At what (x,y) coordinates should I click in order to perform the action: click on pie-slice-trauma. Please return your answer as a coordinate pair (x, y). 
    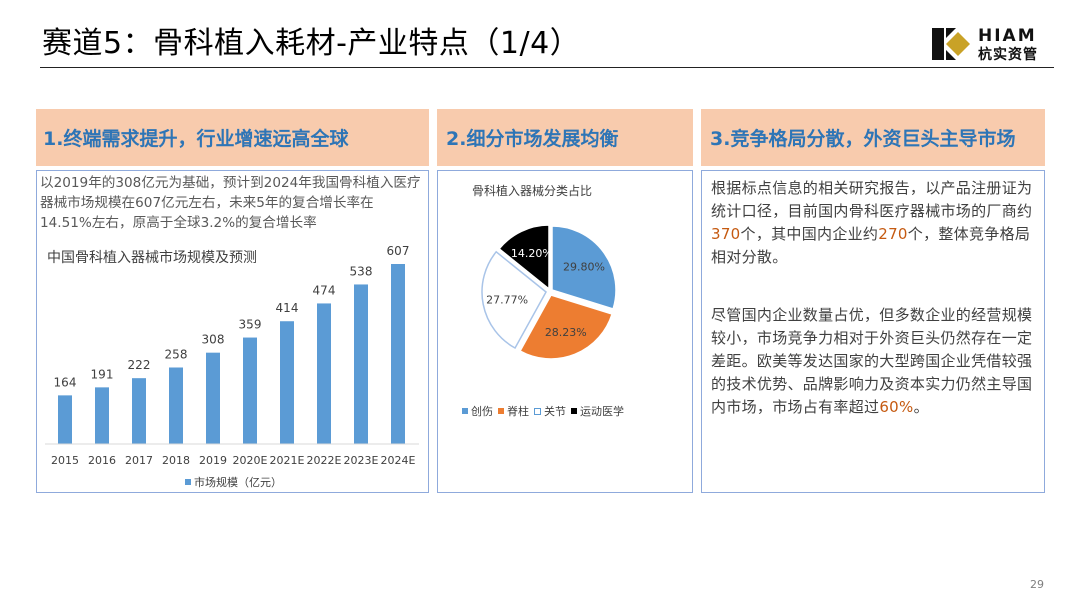
    Looking at the image, I should click on (584, 267).